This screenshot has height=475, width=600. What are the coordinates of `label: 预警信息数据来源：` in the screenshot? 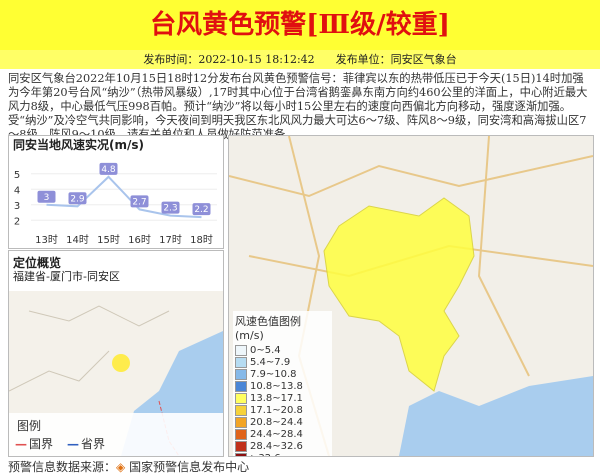 It's located at (62, 467).